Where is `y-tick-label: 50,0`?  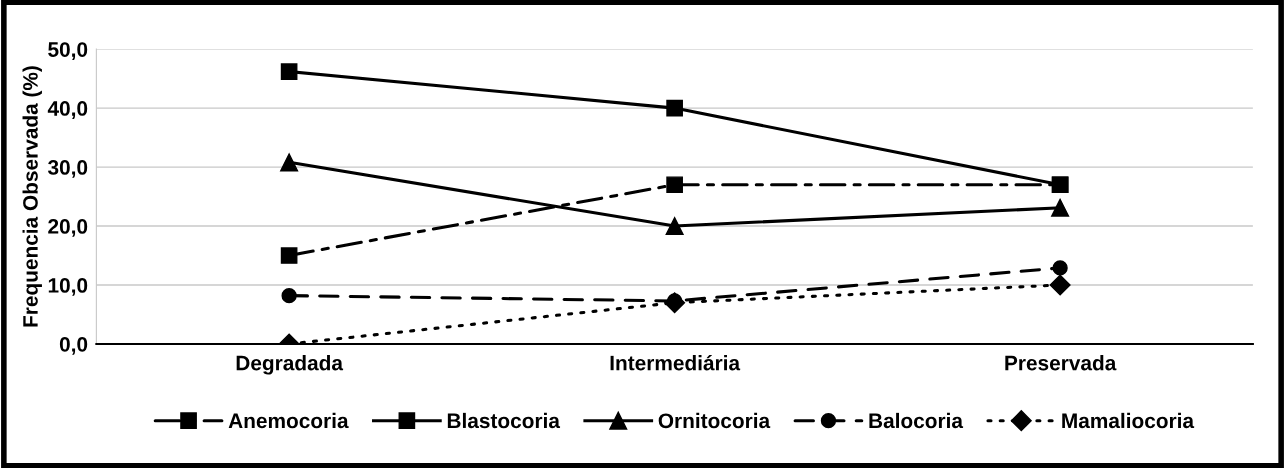 y-tick-label: 50,0 is located at coordinates (68, 51).